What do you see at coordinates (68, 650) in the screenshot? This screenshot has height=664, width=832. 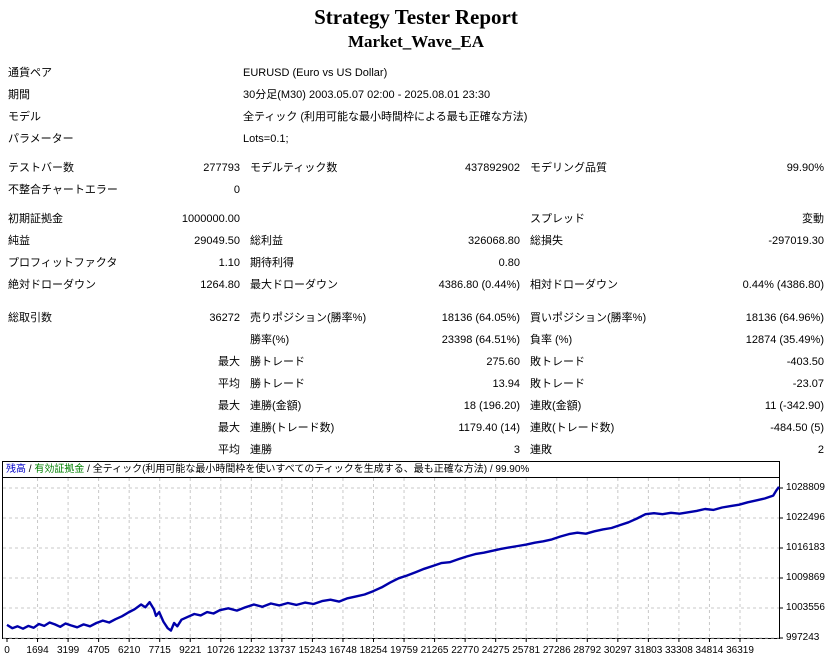 I see `x-axis-tick-label: 3199` at bounding box center [68, 650].